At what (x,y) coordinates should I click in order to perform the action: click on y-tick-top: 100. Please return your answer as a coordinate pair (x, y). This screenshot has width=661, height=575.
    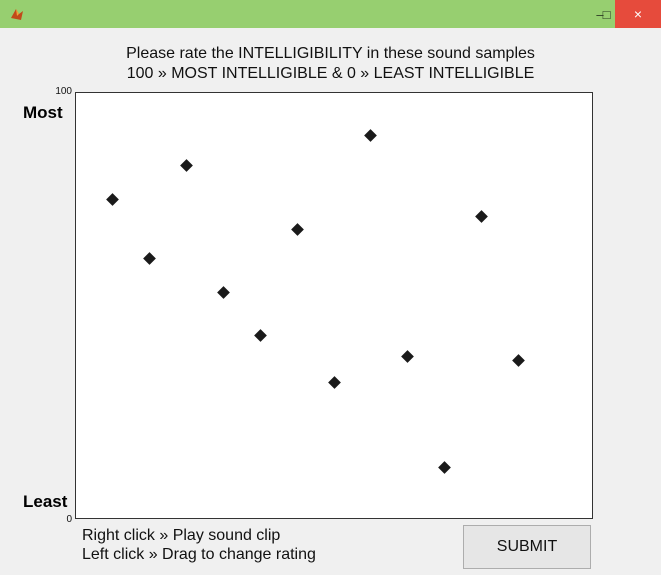
    Looking at the image, I should click on (63, 91).